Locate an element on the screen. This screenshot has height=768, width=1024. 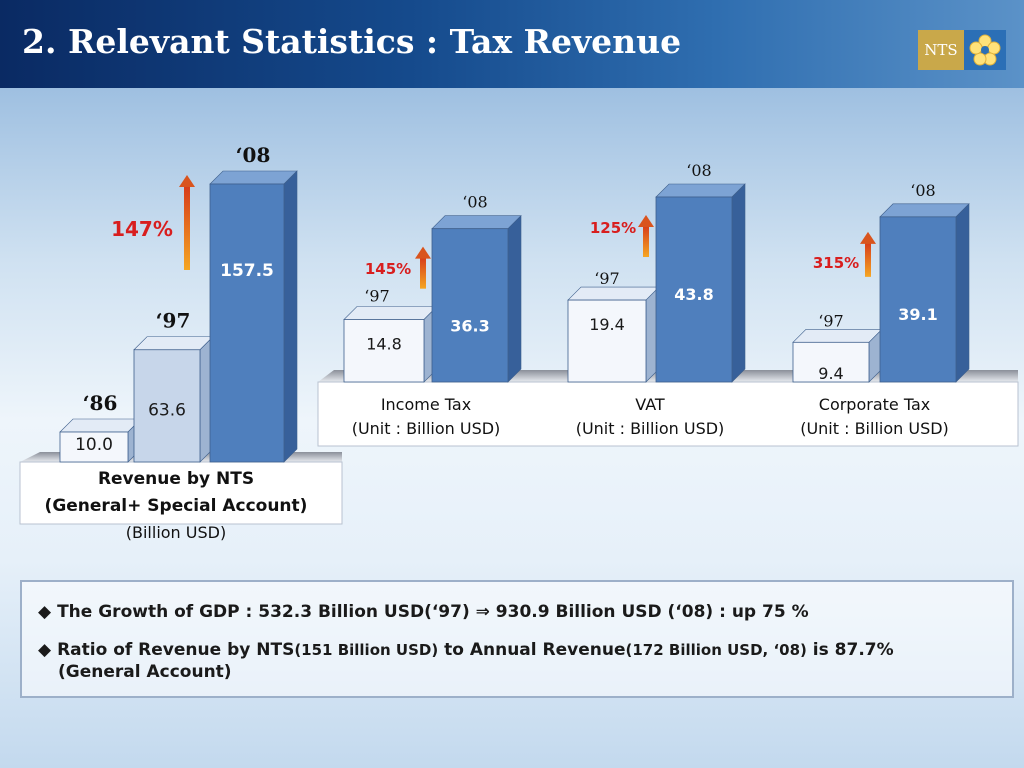
category-label-tax-3-0: ‘97 is located at coordinates (830, 320).